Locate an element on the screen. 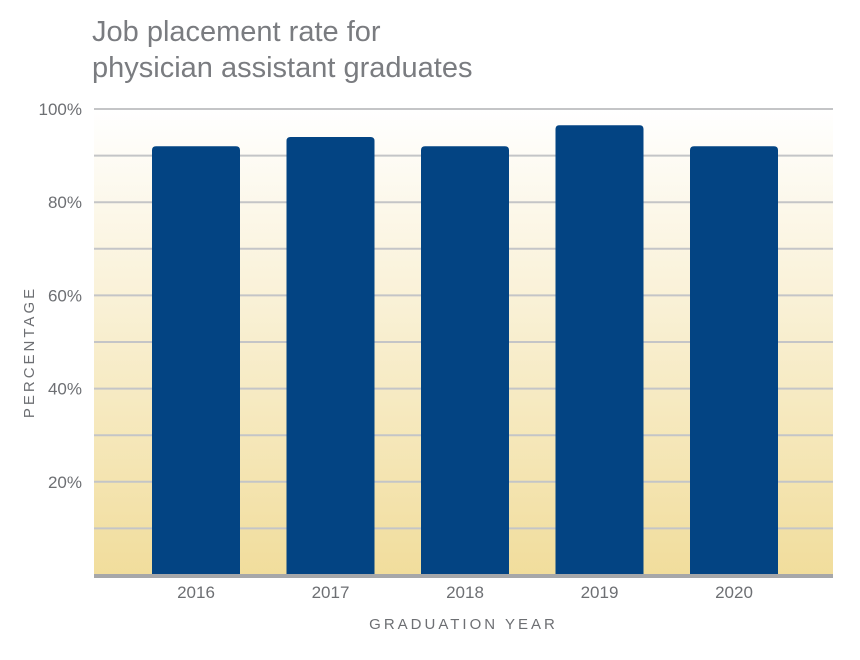 Image resolution: width=860 pixels, height=660 pixels. y-axis-ticks: 20% 40% 60% 80% 100% is located at coordinates (60, 296).